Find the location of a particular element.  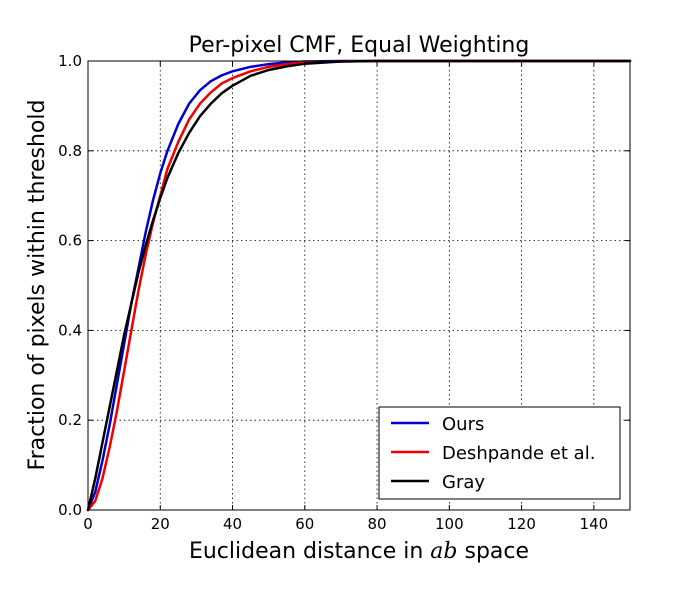

y-tick-label: 0.2 is located at coordinates (70, 420).